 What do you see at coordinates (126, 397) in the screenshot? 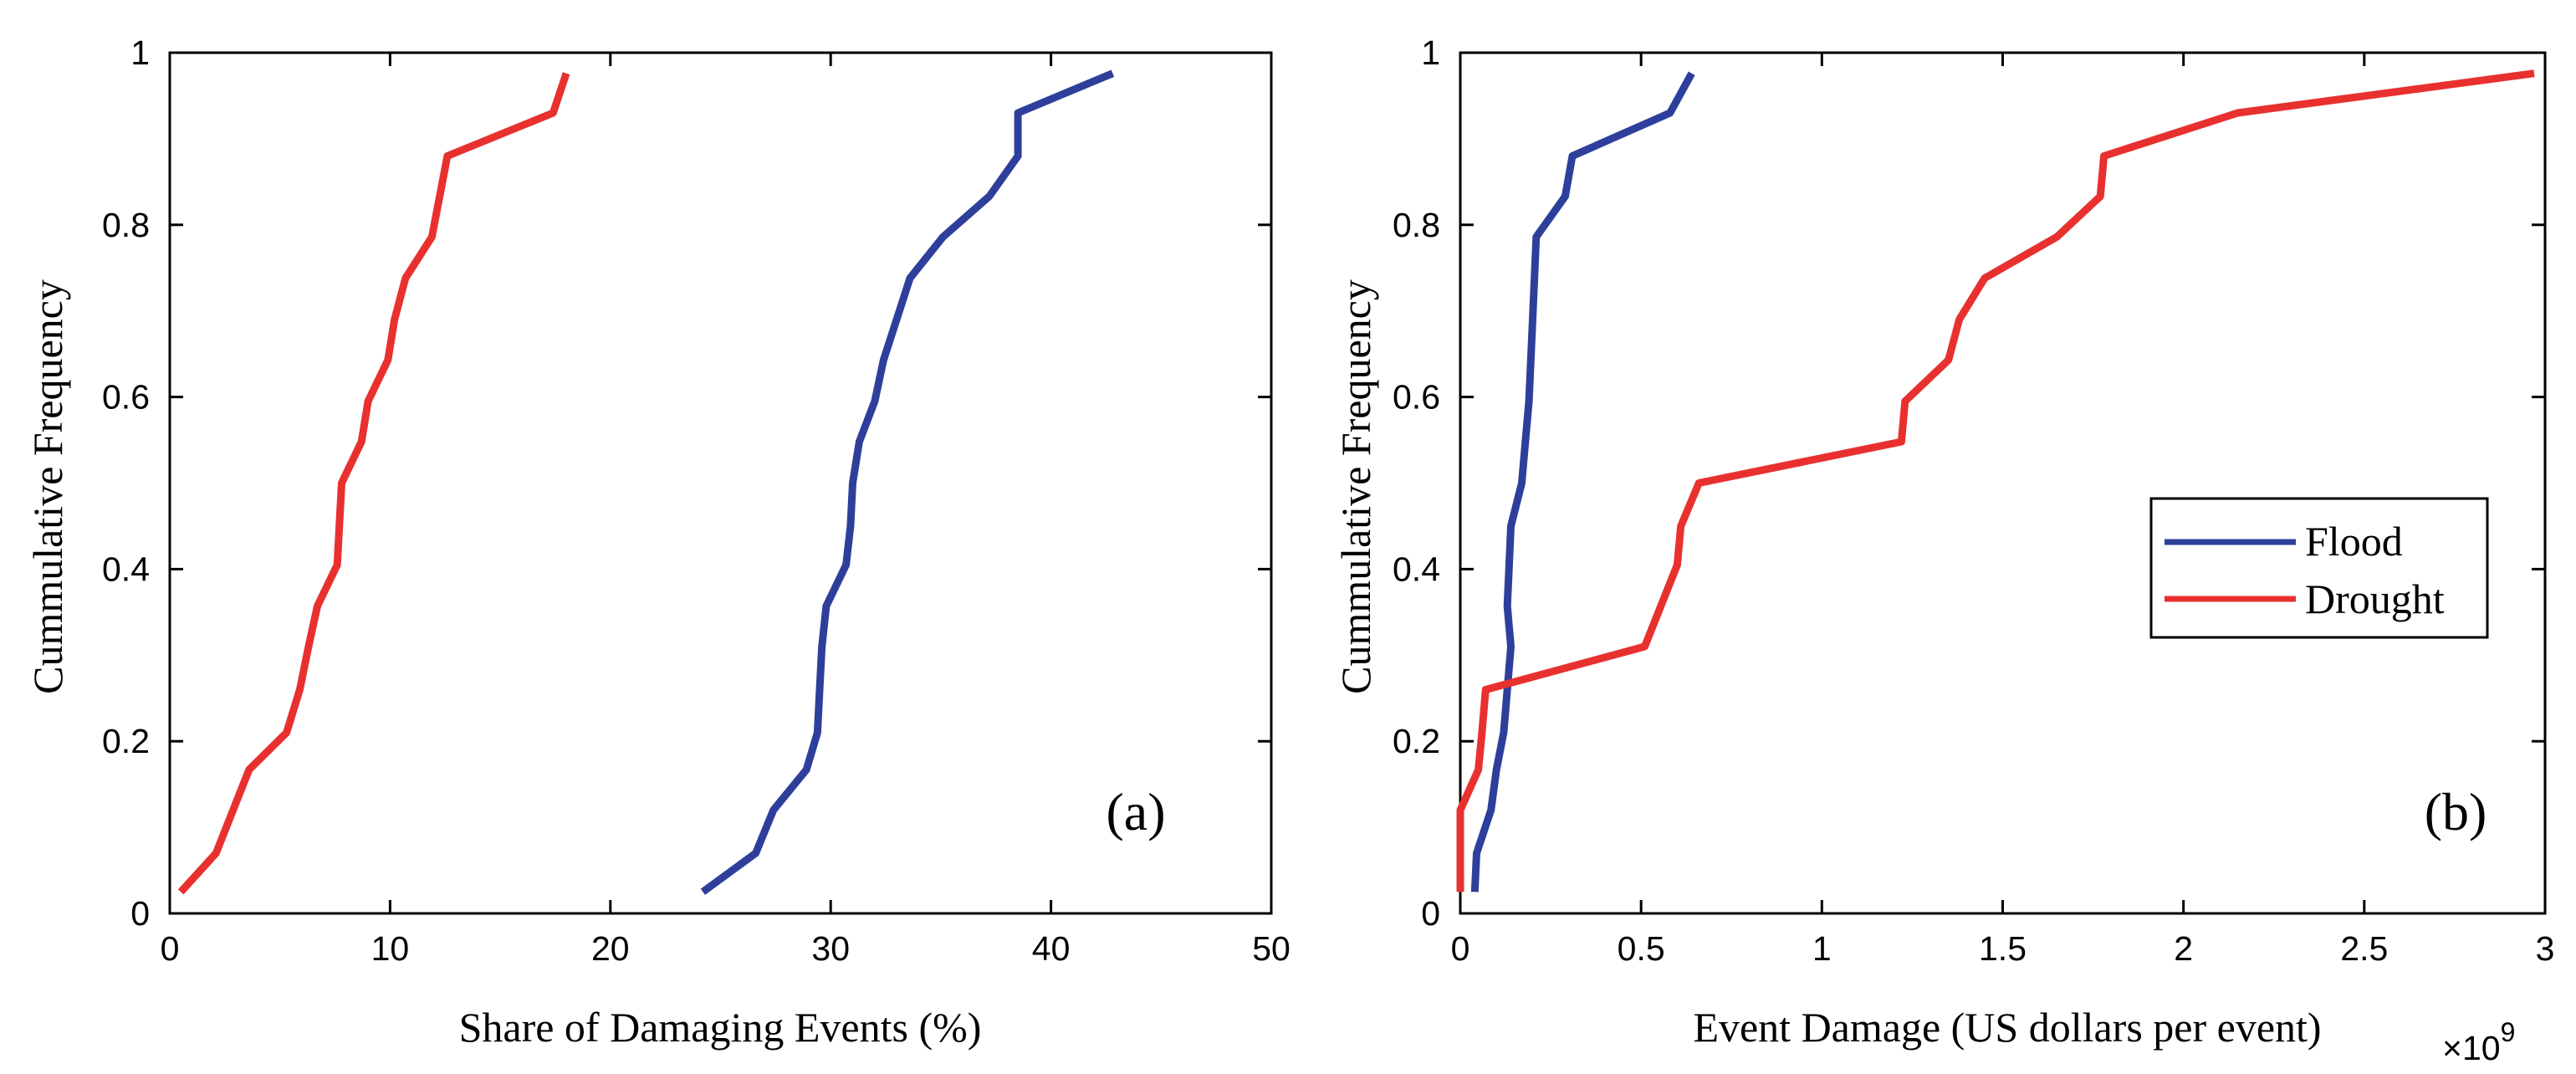
I see `y-tick-label-a-3: 0.6` at bounding box center [126, 397].